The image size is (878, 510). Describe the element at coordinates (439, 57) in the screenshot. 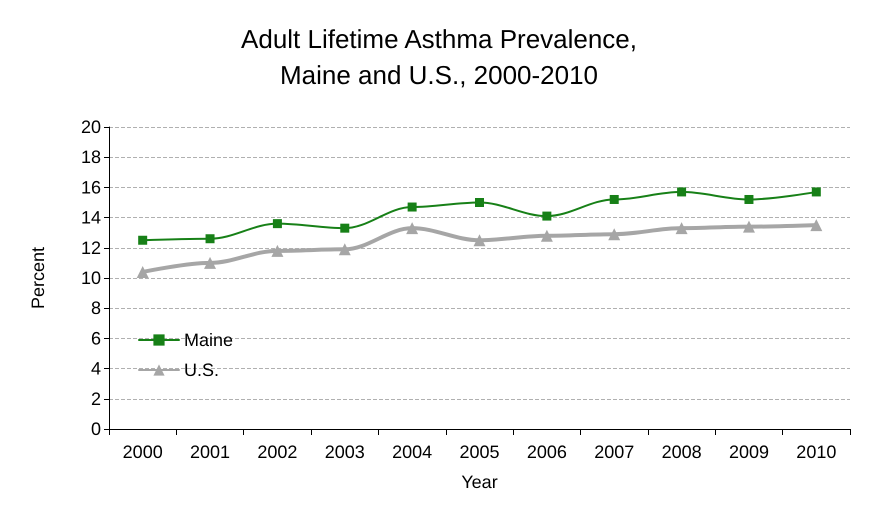

I see `chart-title: Adult Lifetime Asthma Prevalence, Maine and U.S., 2000-2010` at that location.